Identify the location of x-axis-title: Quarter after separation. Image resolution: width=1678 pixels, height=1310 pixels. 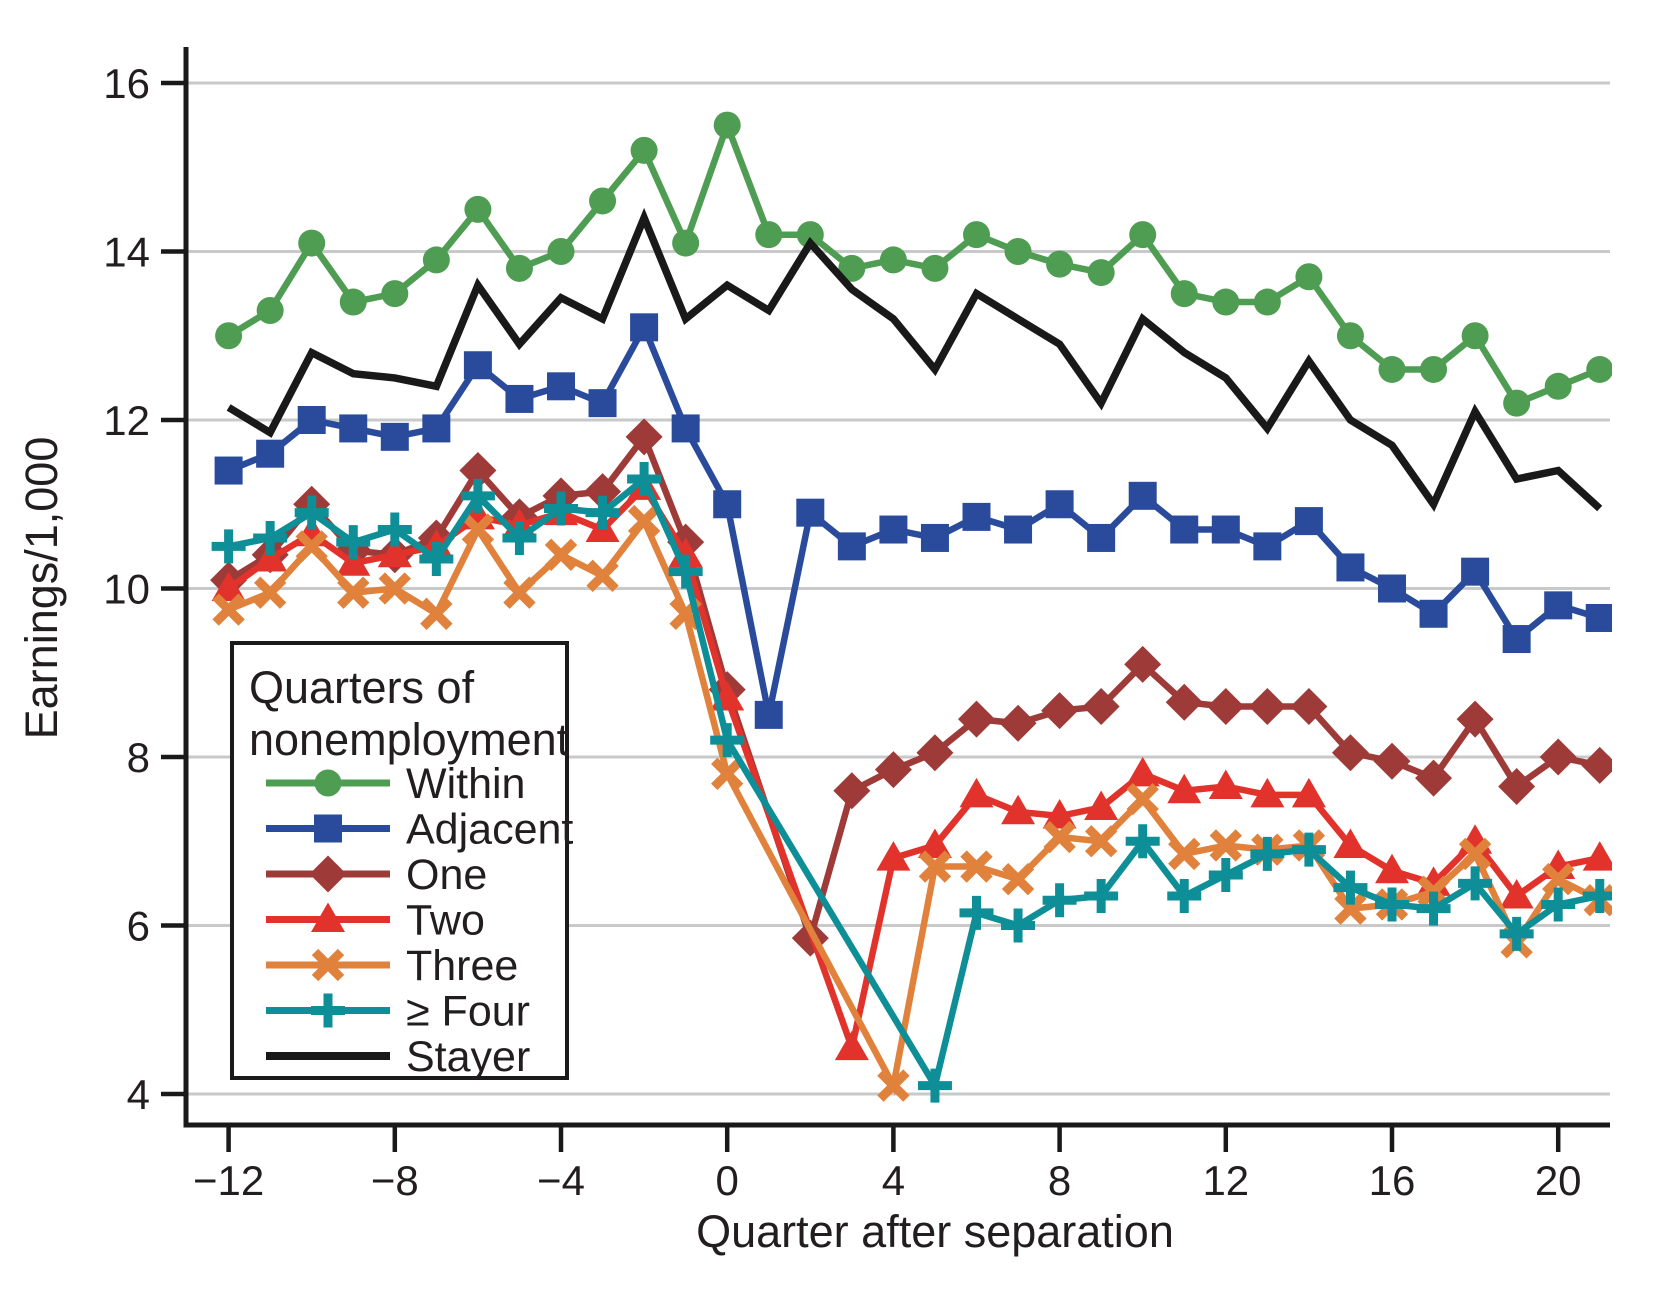
(935, 1231).